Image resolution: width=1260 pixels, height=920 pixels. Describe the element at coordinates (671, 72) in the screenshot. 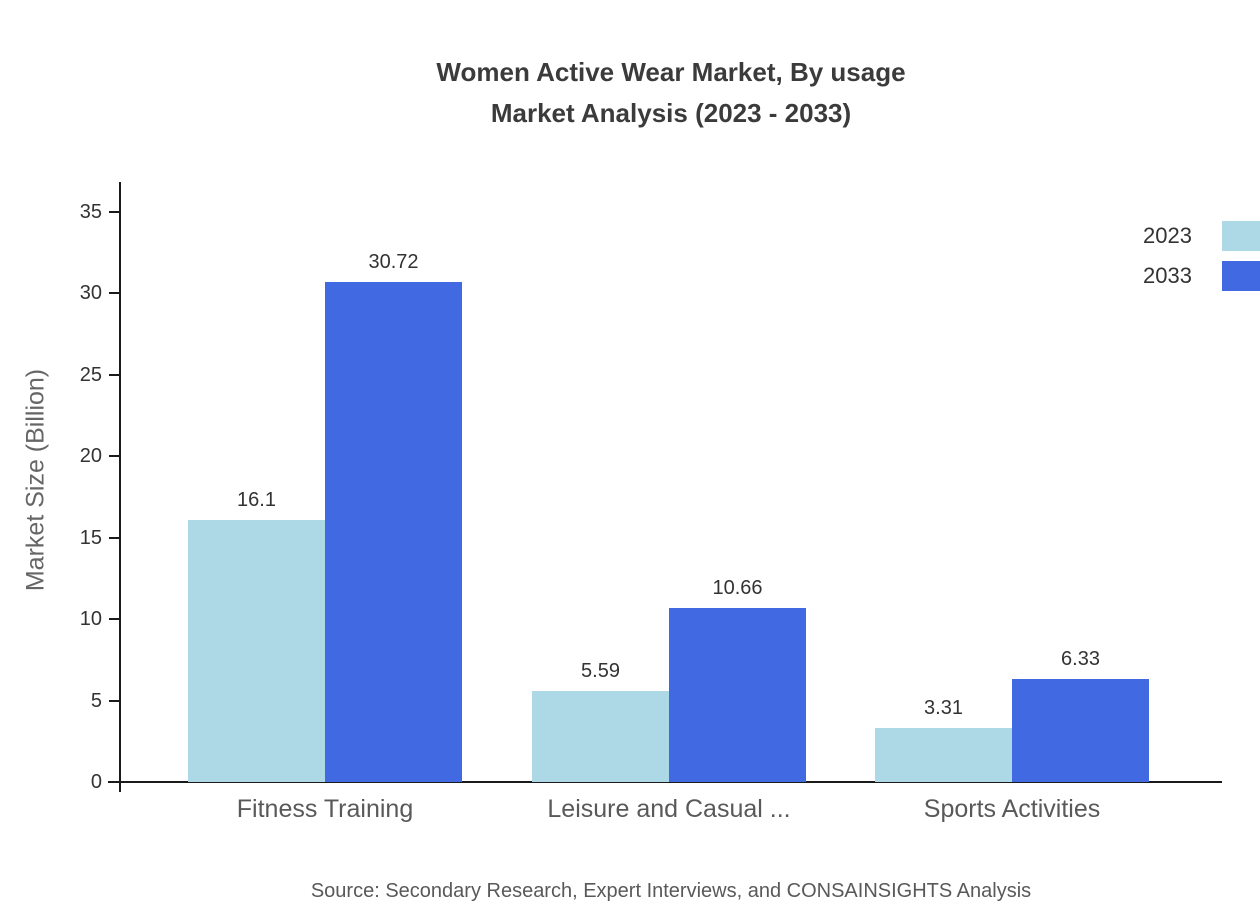

I see `chart-title-line1: Women Active Wear Market, By usage` at that location.